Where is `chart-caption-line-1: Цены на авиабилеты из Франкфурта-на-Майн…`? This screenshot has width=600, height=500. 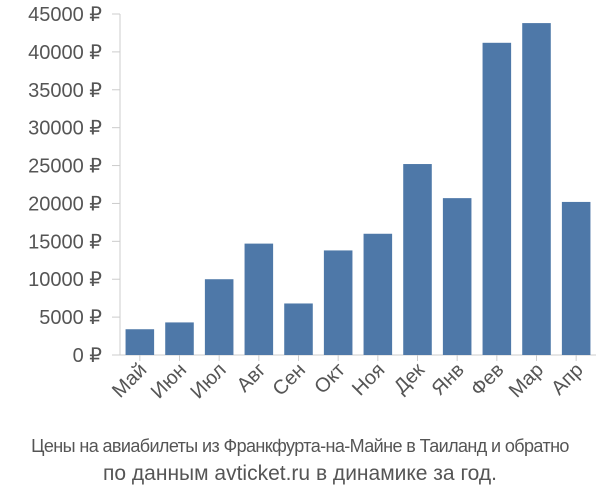
chart-caption-line-1: Цены на авиабилеты из Франкфурта-на-Майн… is located at coordinates (300, 446).